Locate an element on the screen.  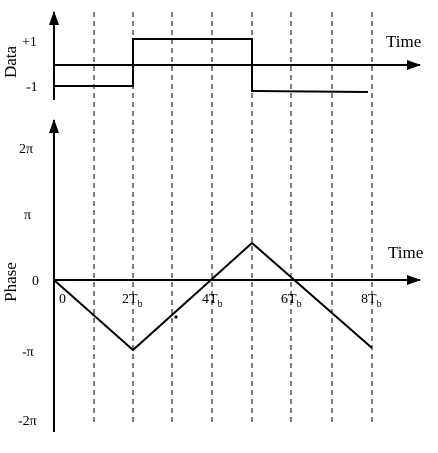
phase-y-label: Phase is located at coordinates (10, 282).